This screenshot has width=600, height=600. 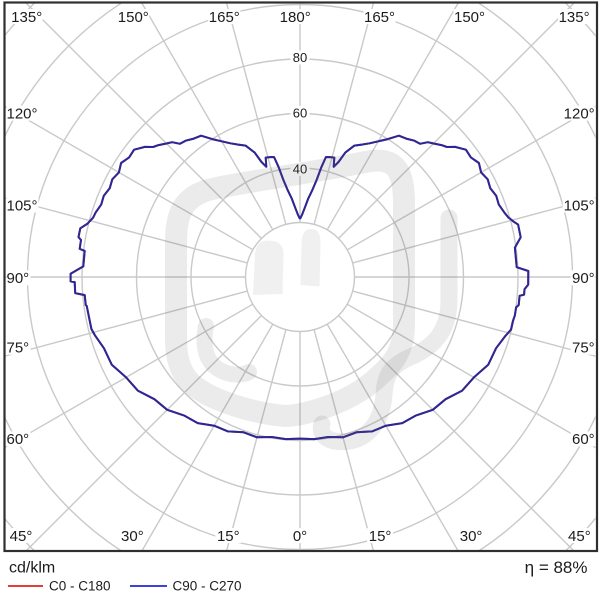 I want to click on svg-text: 180°, so click(x=295, y=17).